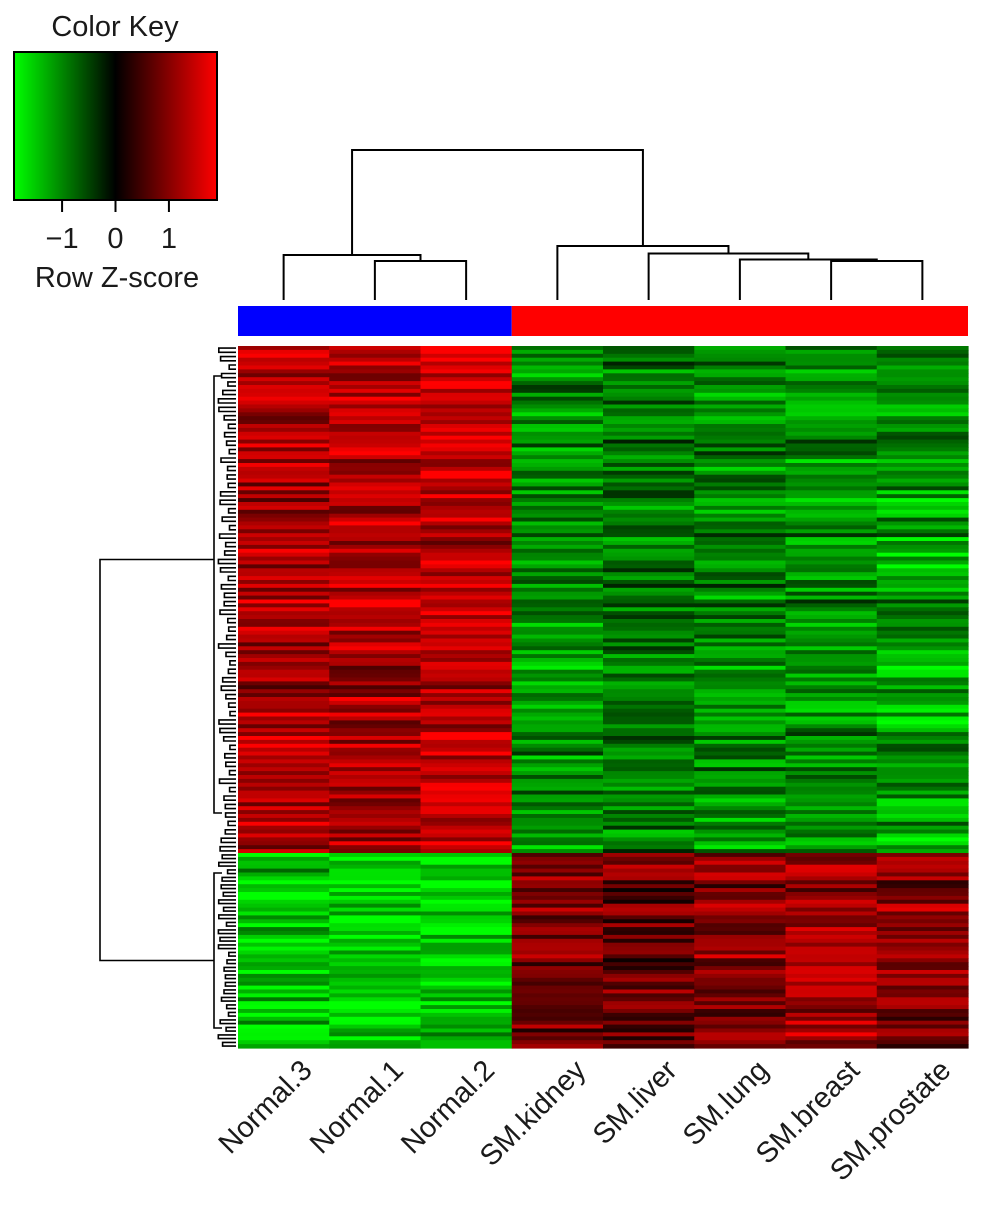  What do you see at coordinates (115, 239) in the screenshot?
I see `color-key-tick-label: 0` at bounding box center [115, 239].